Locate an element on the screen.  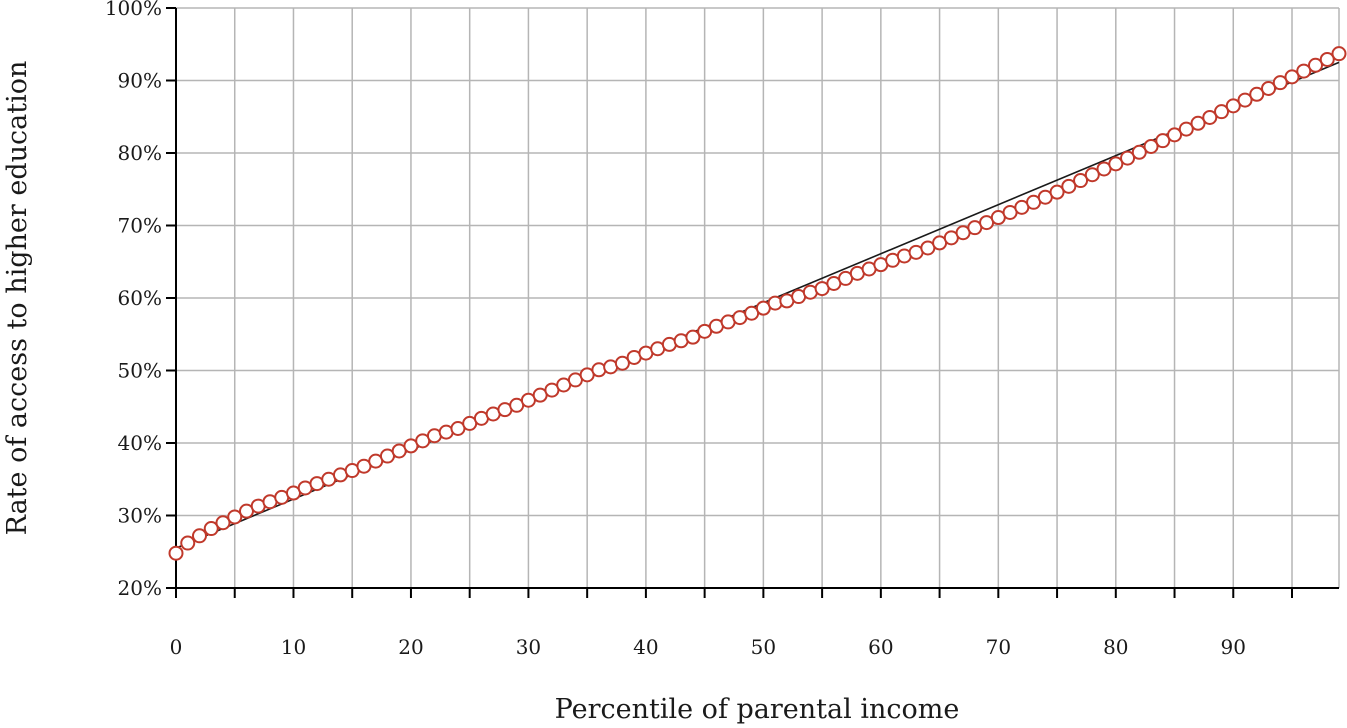
y-tick-label: 90% is located at coordinates (140, 81).